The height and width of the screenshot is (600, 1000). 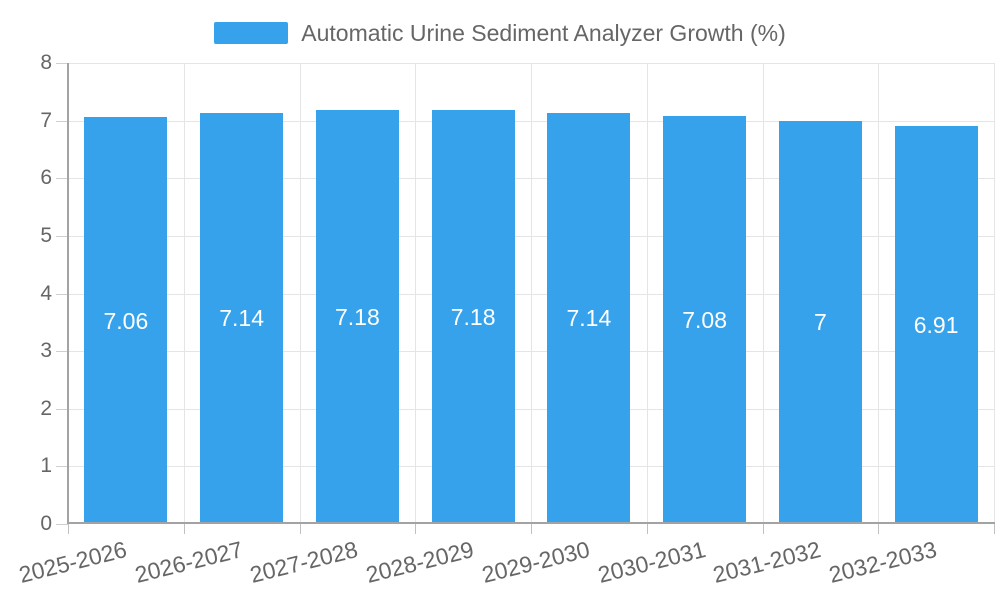 What do you see at coordinates (46, 408) in the screenshot?
I see `y-axis-label: 2` at bounding box center [46, 408].